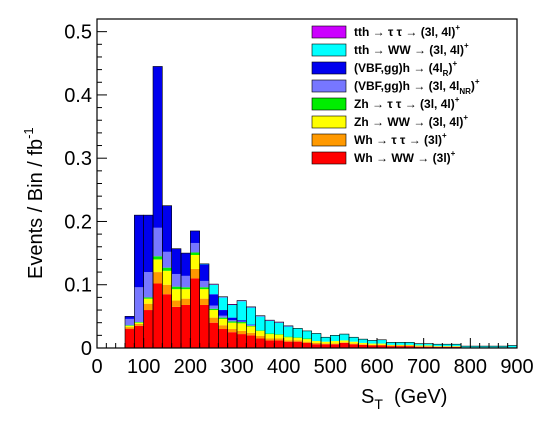 The image size is (552, 421). Describe the element at coordinates (407, 31) in the screenshot. I see `legend-label: tth → τ τ → (3l, 4l)+` at that location.